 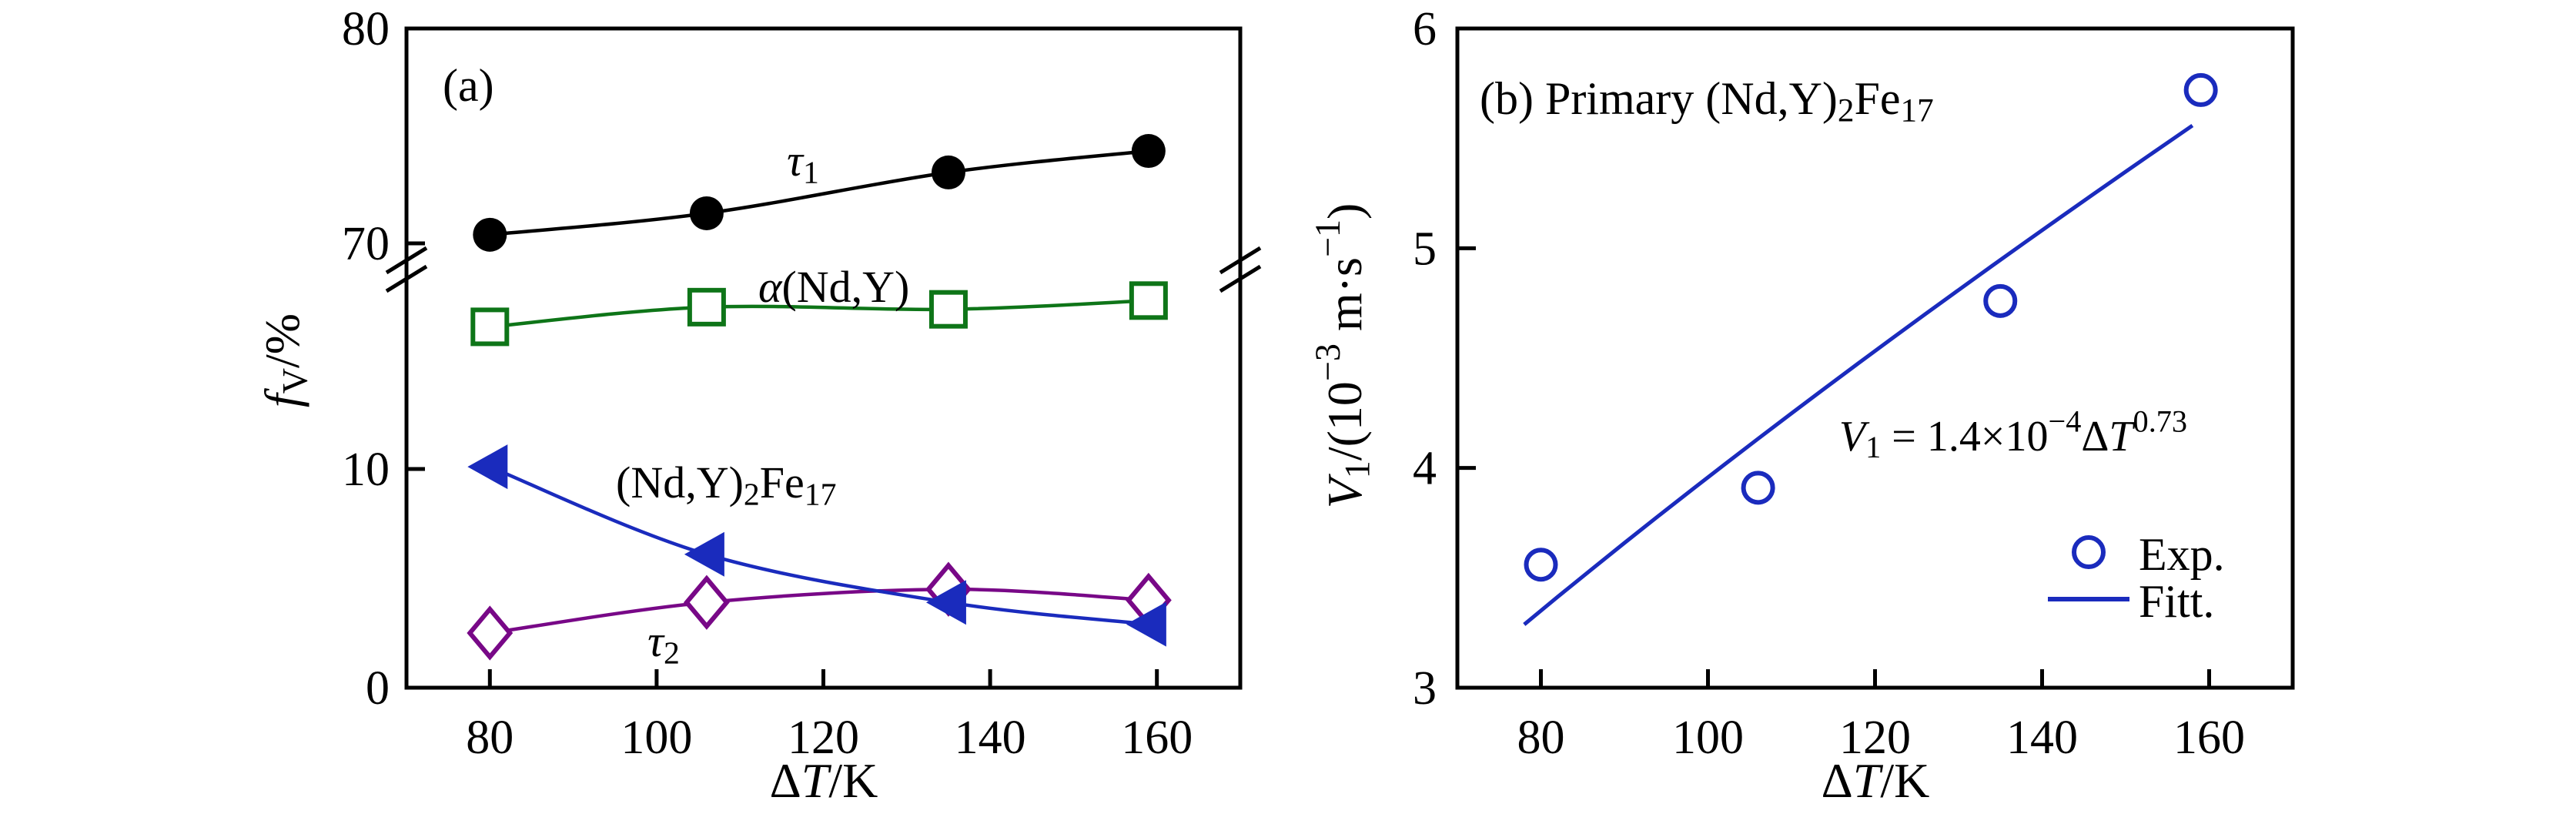 I want to click on ytick-label-a-80-part: 80, so click(x=366, y=29).